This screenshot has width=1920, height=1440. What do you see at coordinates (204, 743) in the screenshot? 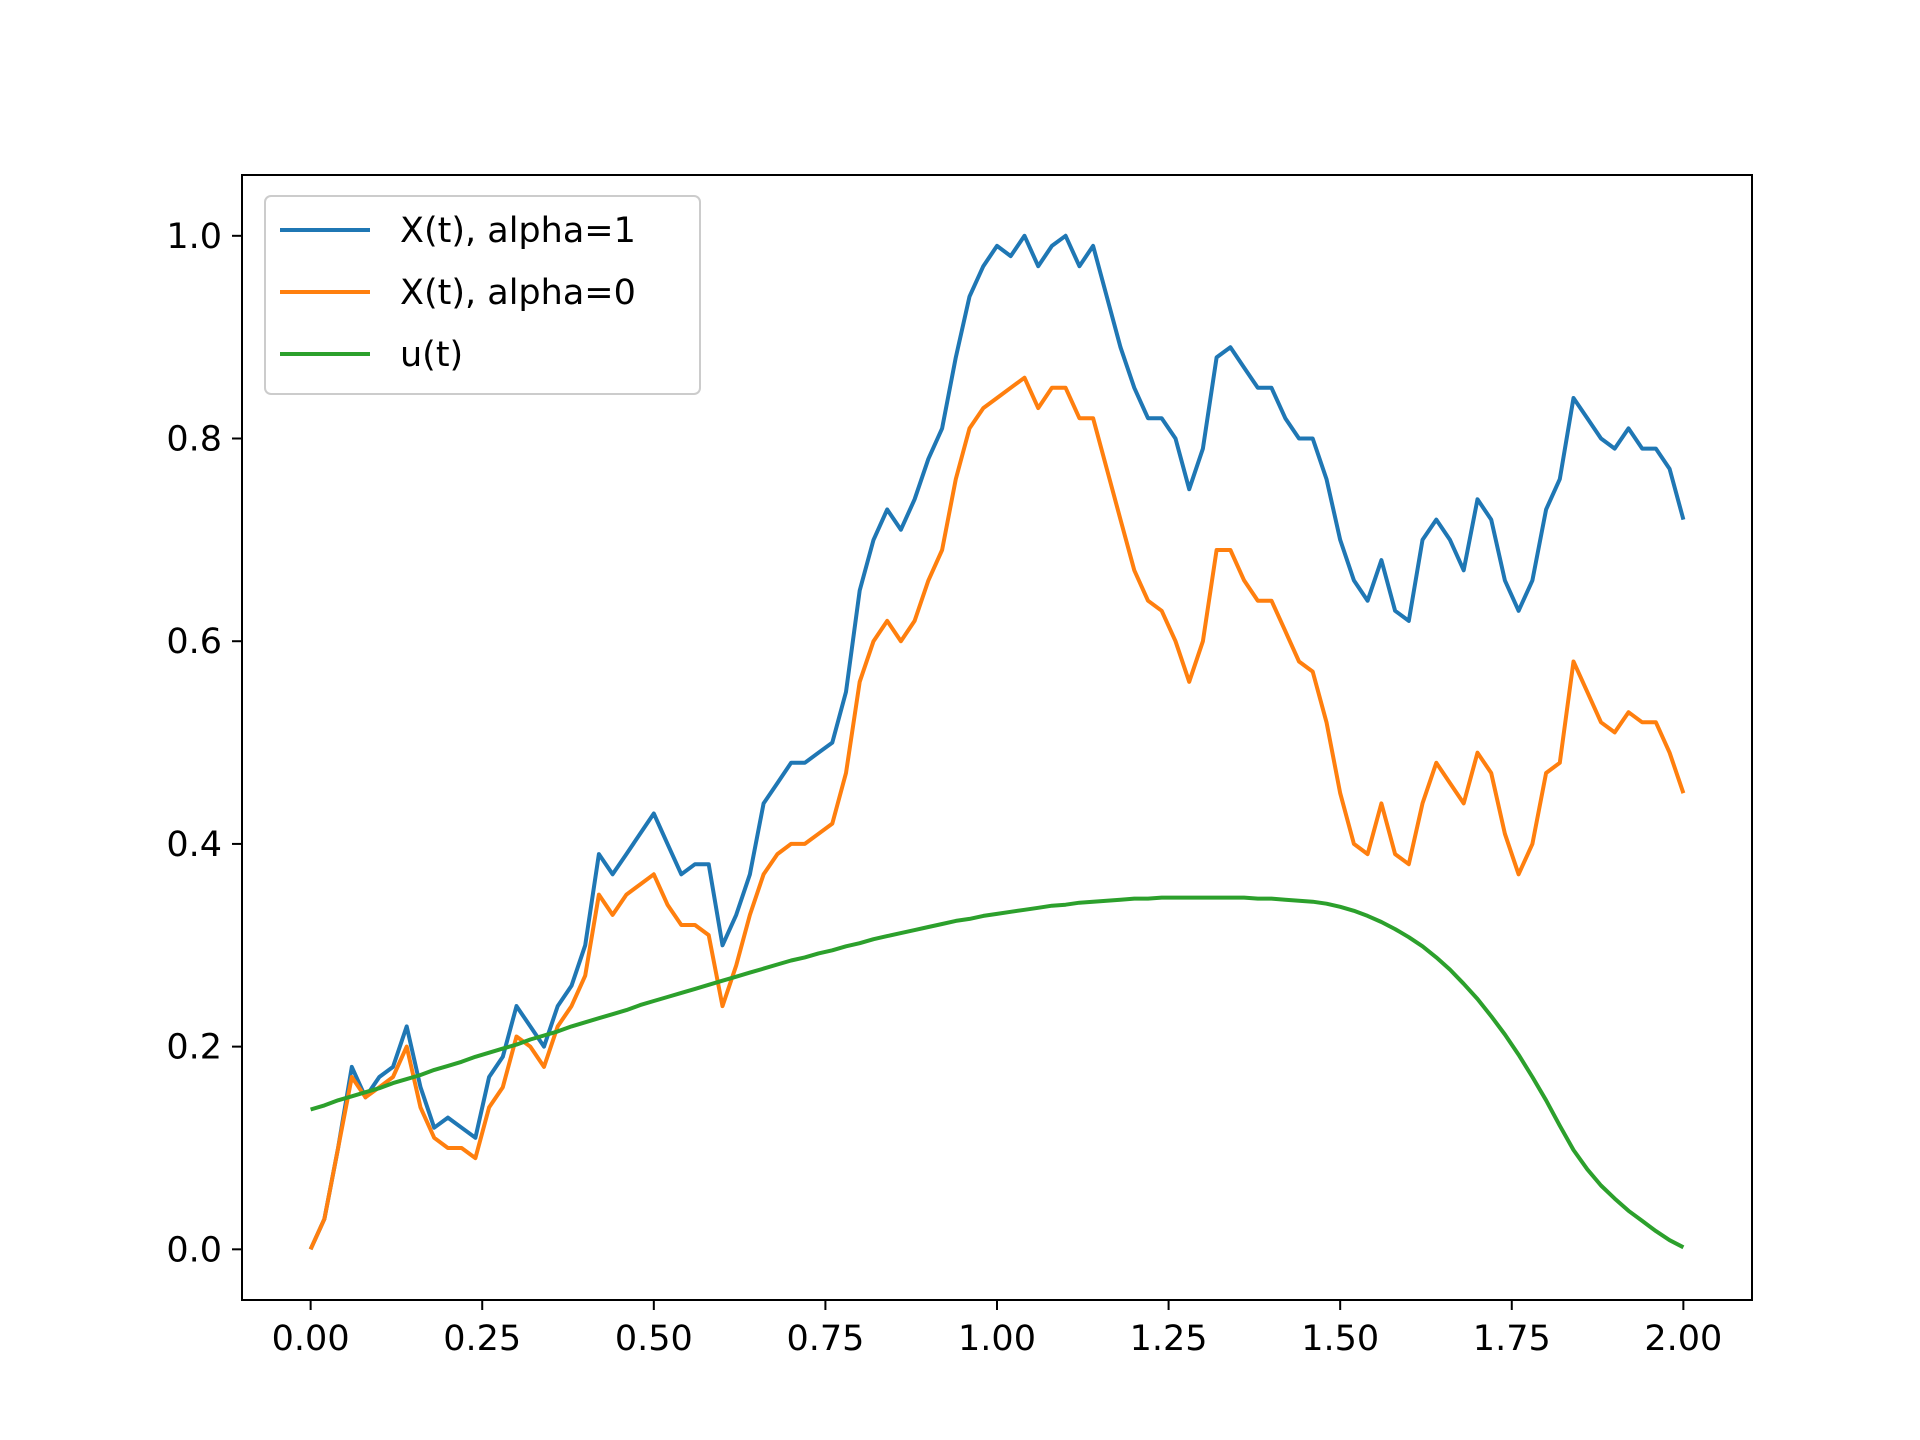
I see `y-axis: 0.0 0.2 0.4 0.6 0.8 1.0` at bounding box center [204, 743].